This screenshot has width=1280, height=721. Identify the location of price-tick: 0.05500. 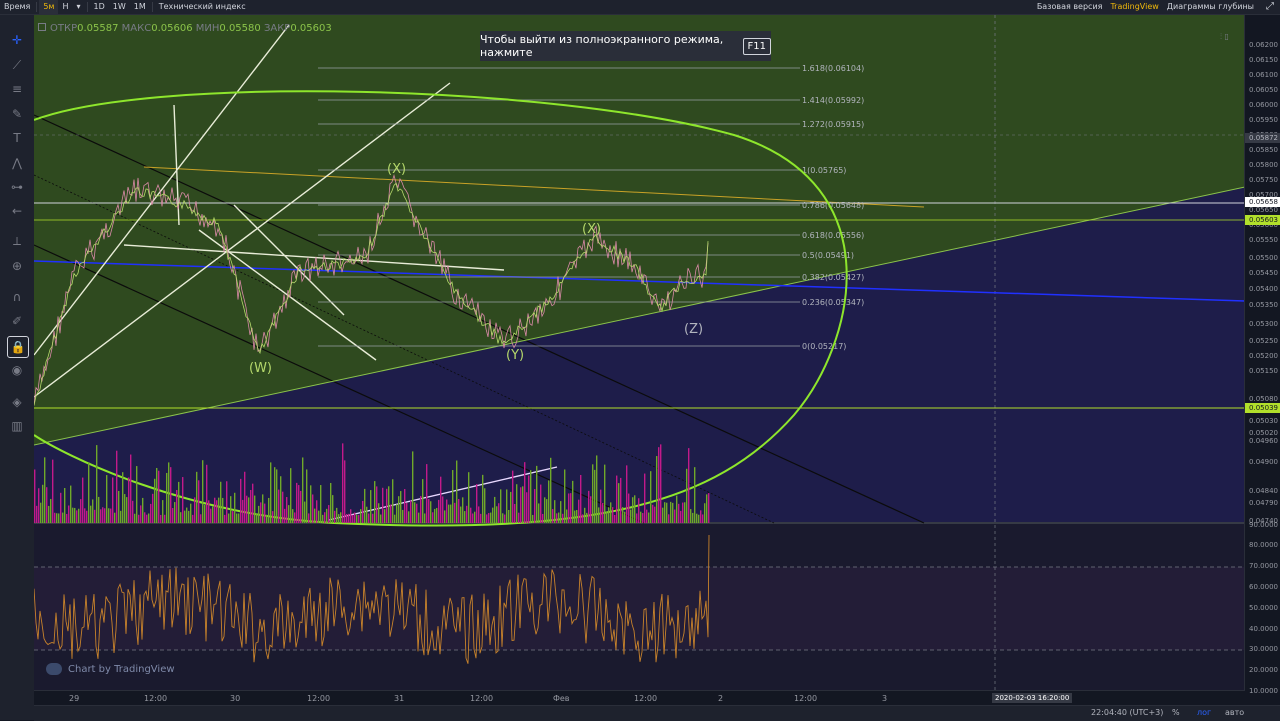
(1263, 258).